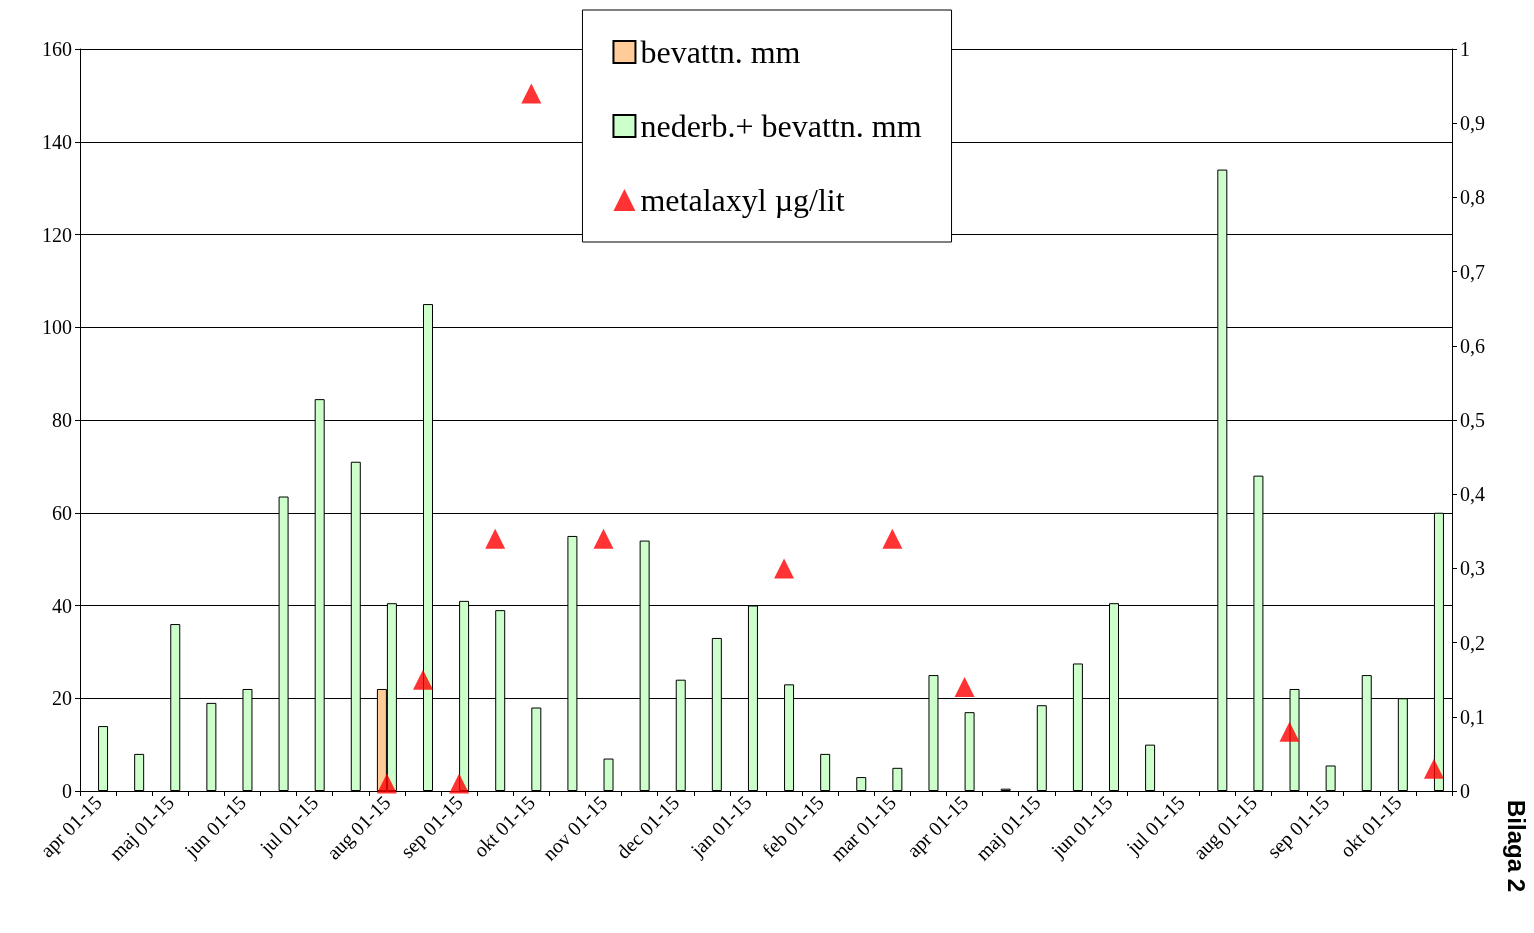 The width and height of the screenshot is (1534, 933). Describe the element at coordinates (57, 234) in the screenshot. I see `y-tick-label: 120` at that location.